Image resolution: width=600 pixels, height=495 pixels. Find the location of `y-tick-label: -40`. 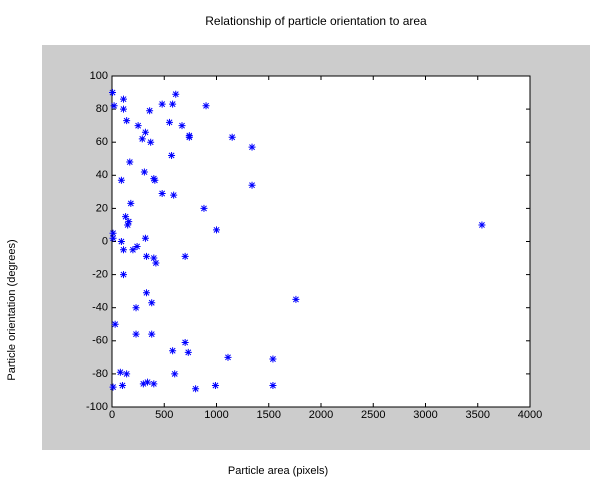

y-tick-label: -40 is located at coordinates (100, 308).